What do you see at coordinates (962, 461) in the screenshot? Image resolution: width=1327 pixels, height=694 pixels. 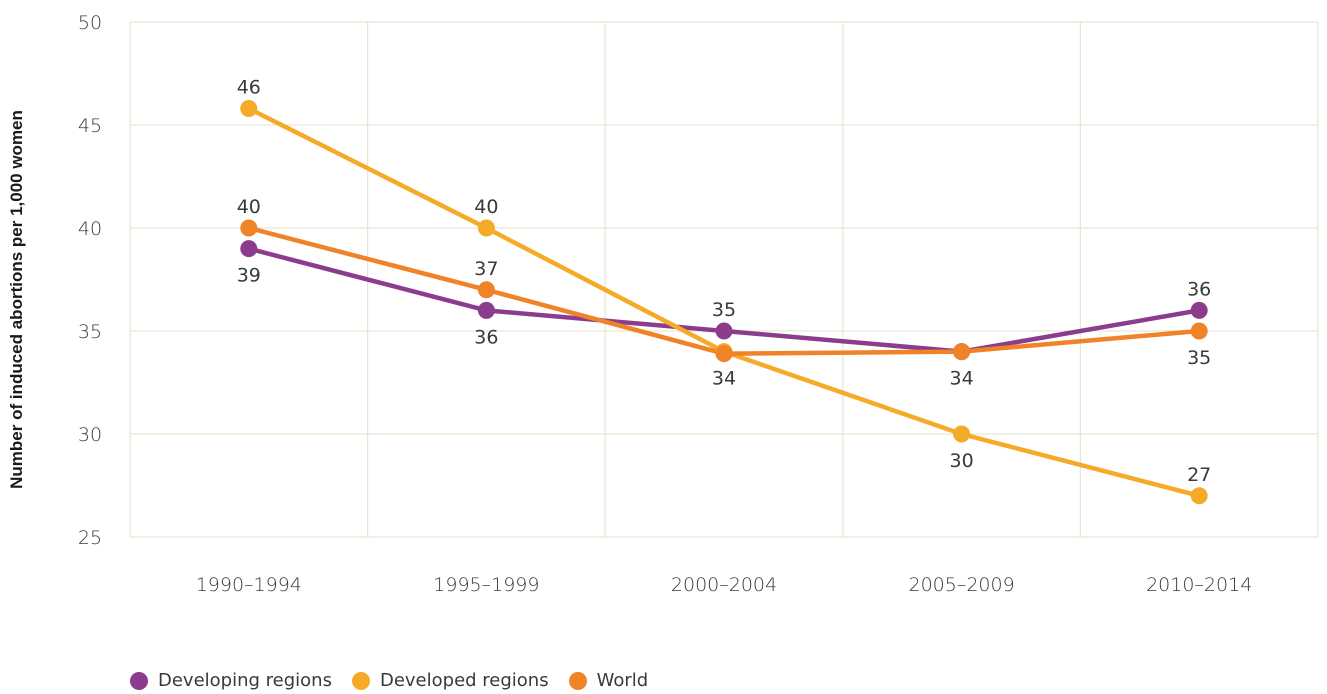 I see `data-label: 30` at bounding box center [962, 461].